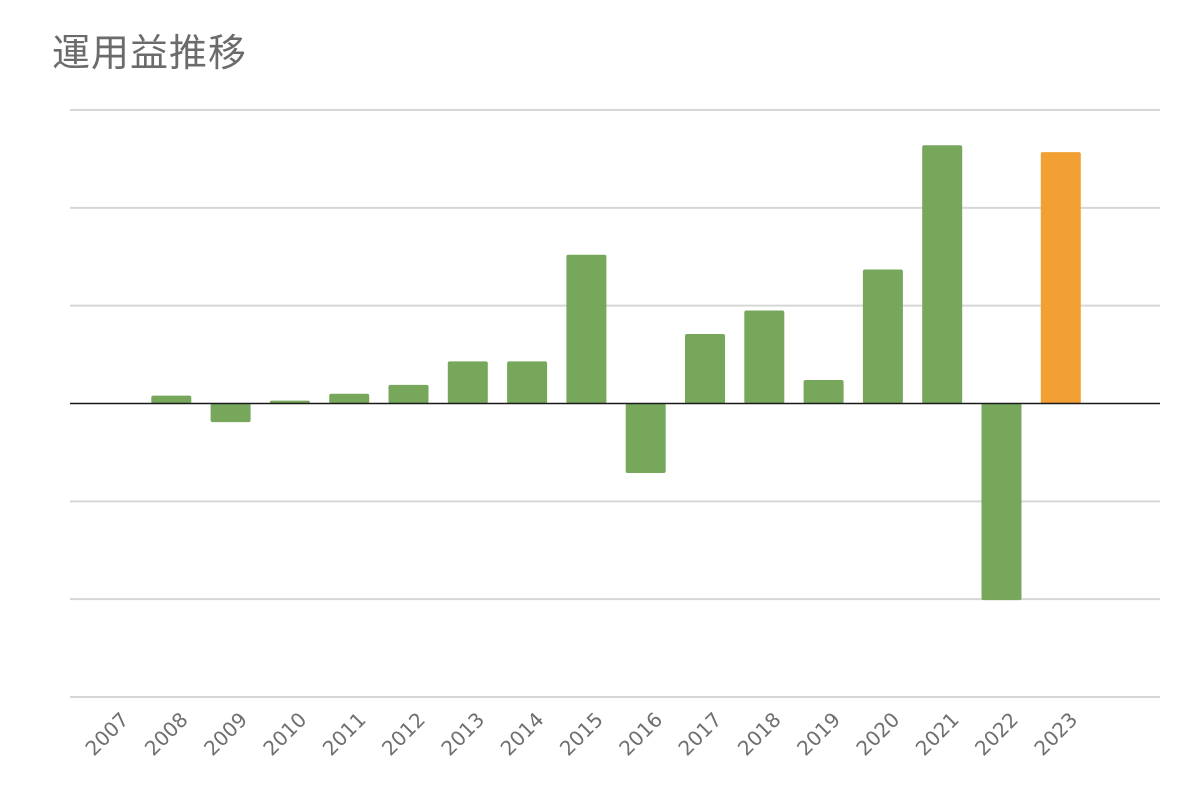 This screenshot has height=790, width=1186. I want to click on bar-2020, so click(882, 336).